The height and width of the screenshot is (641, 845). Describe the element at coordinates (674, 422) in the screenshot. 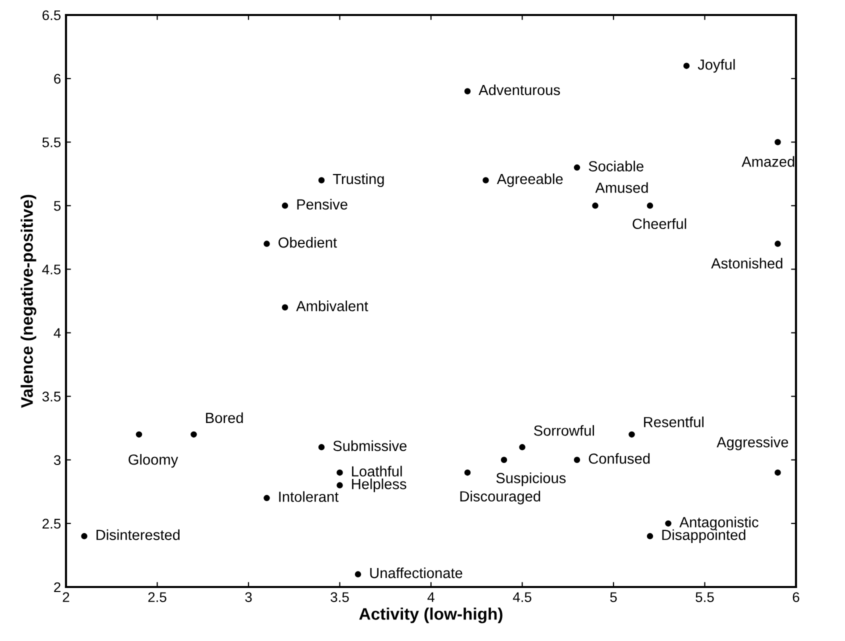

I see `data-label: Resentful` at that location.